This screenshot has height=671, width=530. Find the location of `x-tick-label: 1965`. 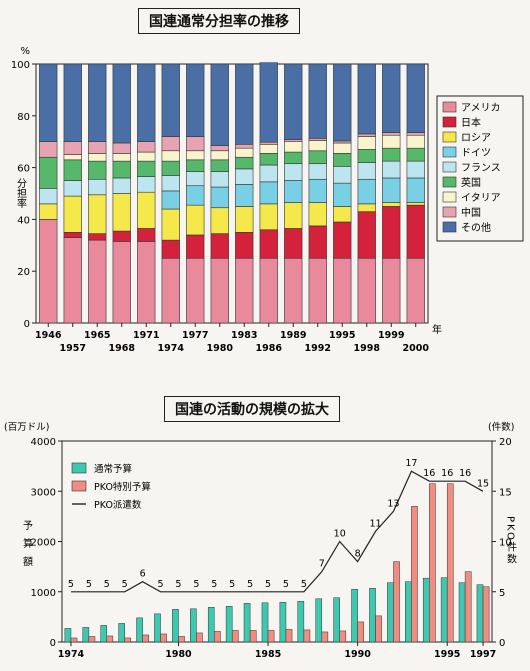

x-tick-label: 1965 is located at coordinates (97, 335).